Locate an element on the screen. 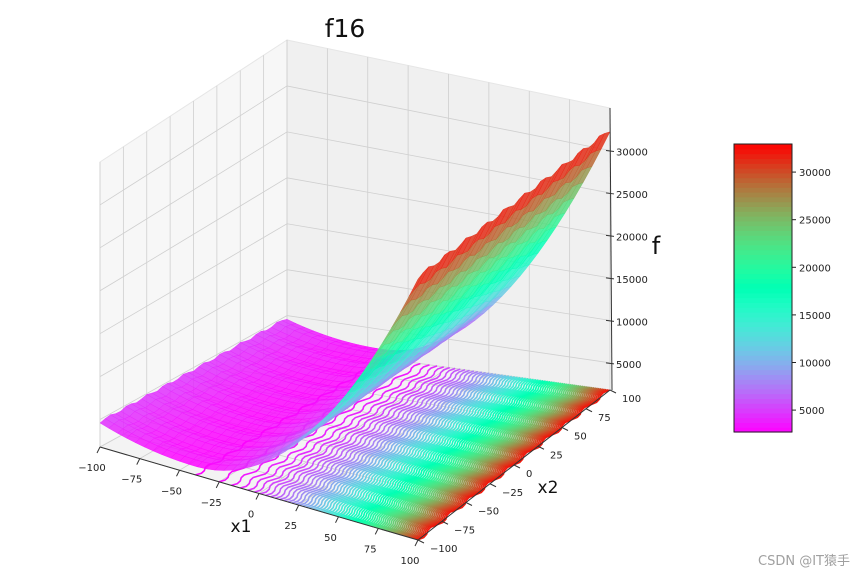 The height and width of the screenshot is (576, 864). x2-tick-label: −75 is located at coordinates (464, 530).